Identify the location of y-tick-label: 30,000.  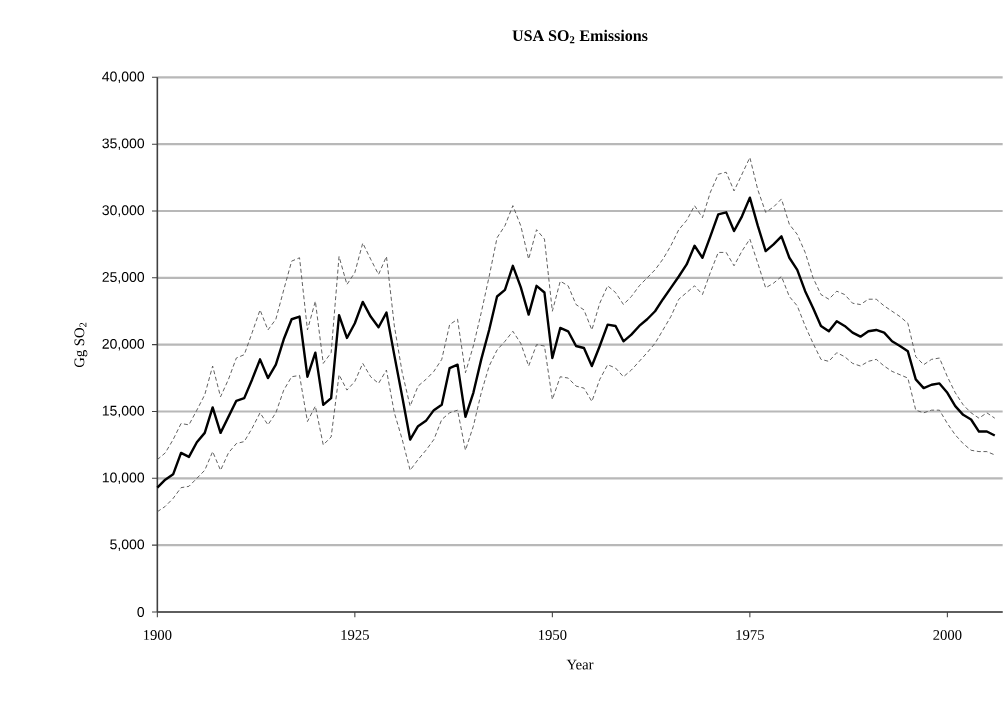
(123, 211).